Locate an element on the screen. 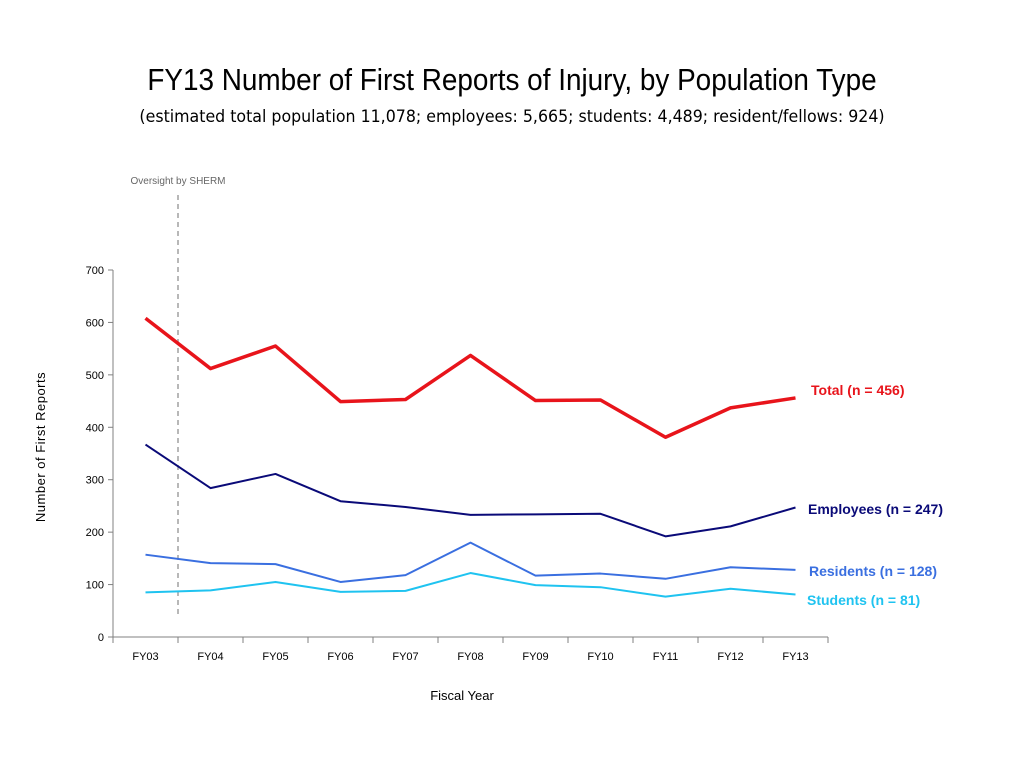  y-axis-title: Number of First Reports is located at coordinates (40, 447).